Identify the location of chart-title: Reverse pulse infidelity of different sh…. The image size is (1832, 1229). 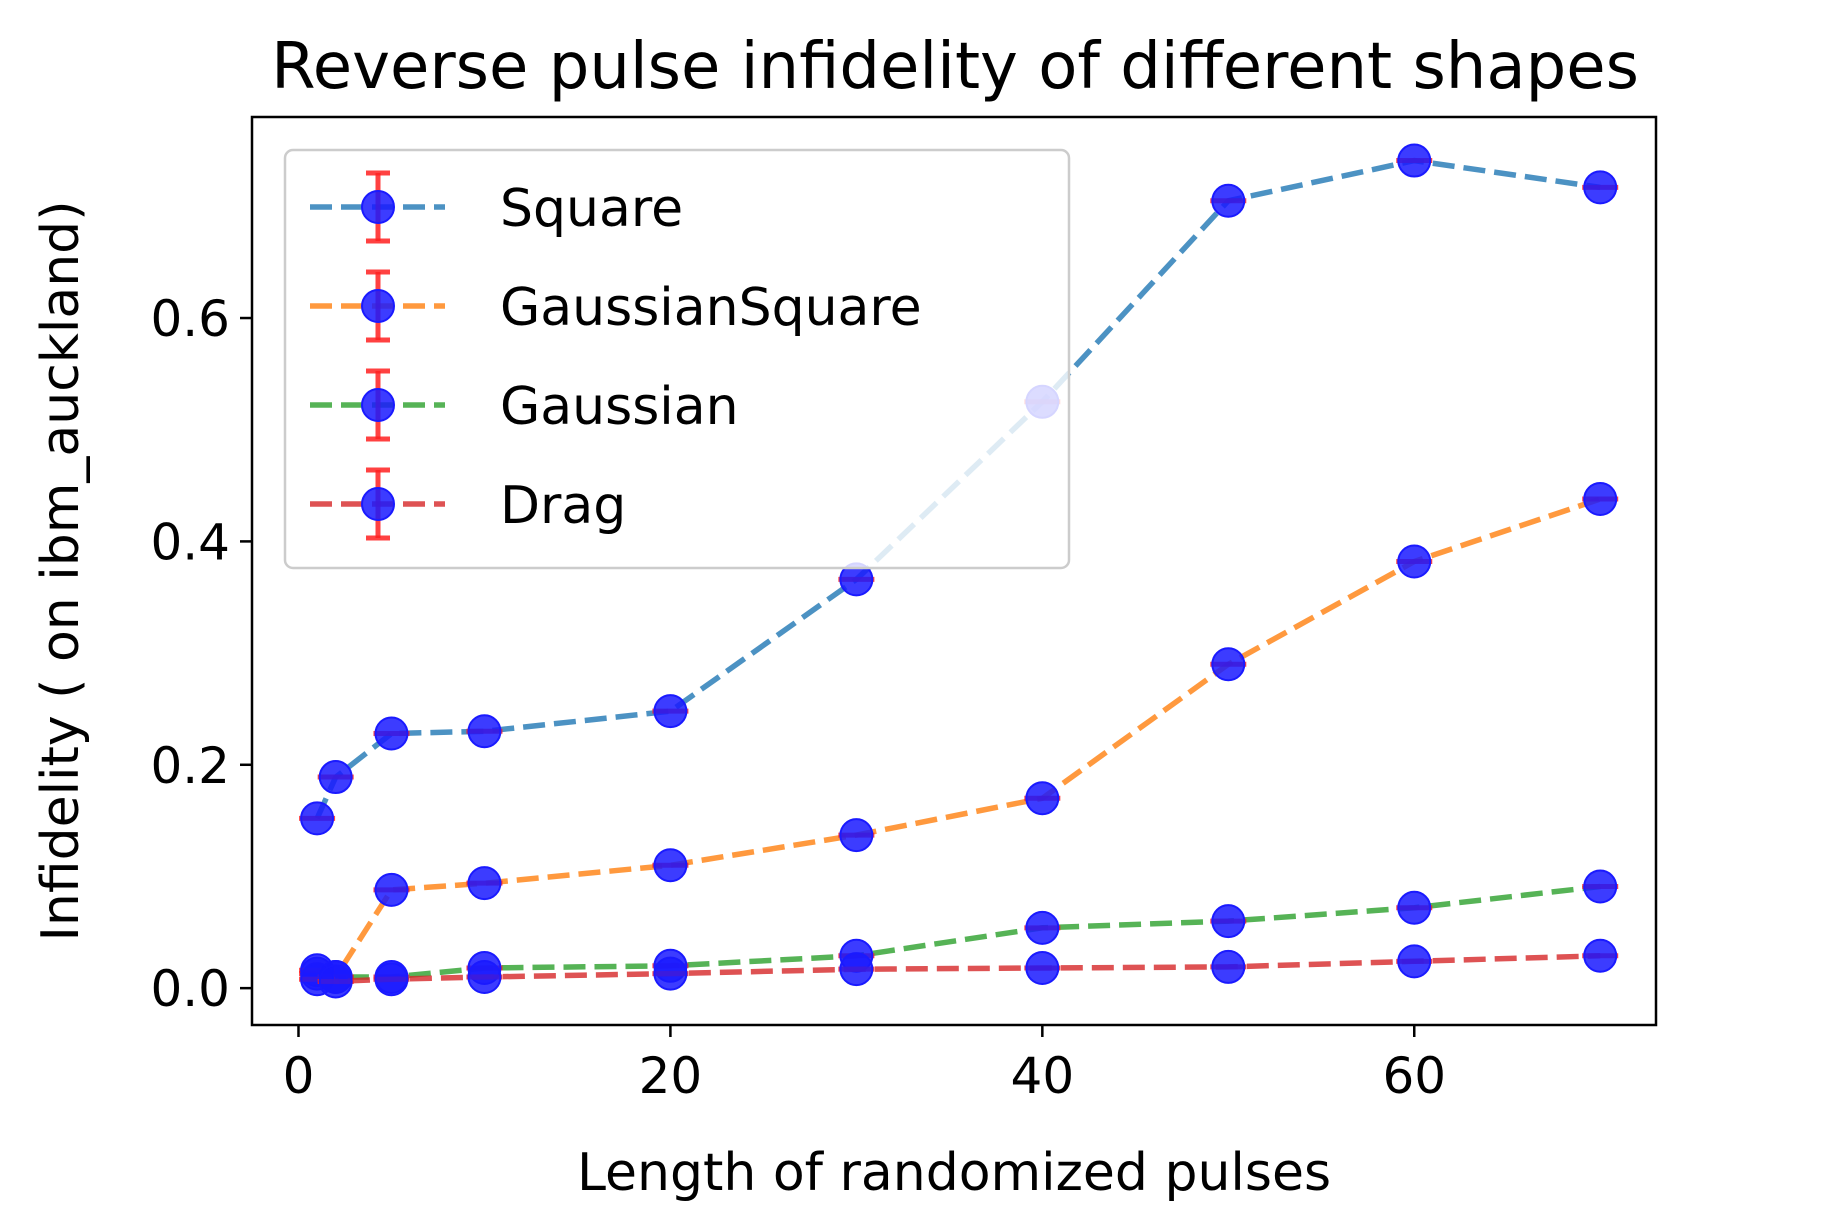
(955, 67).